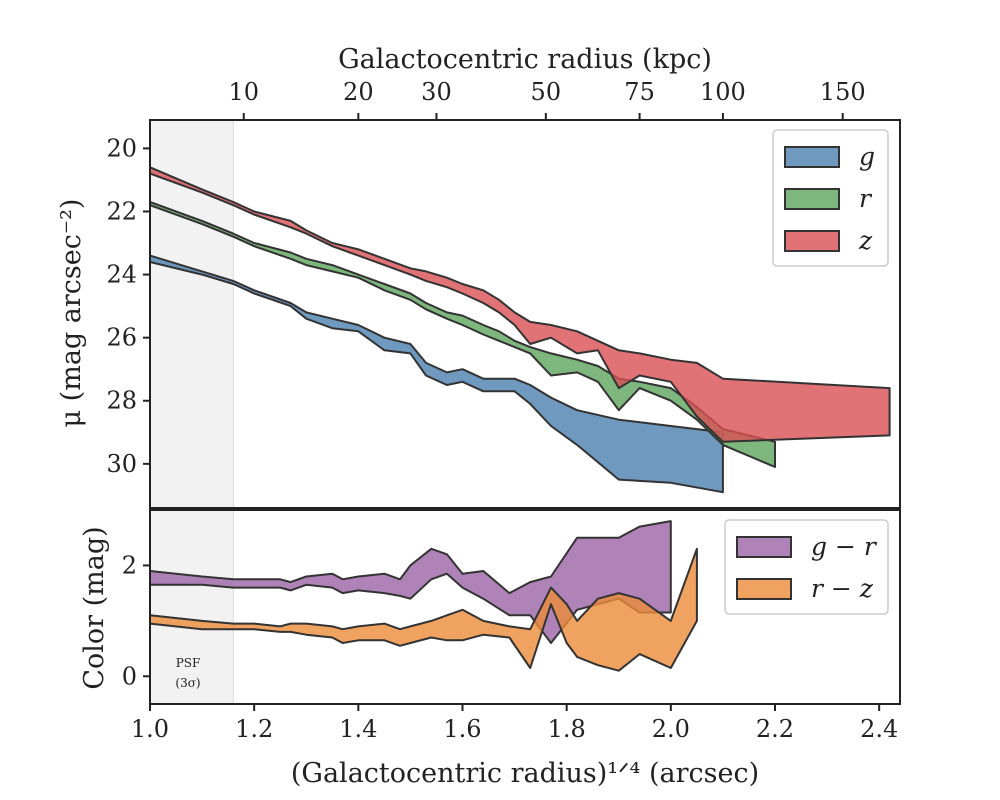 The width and height of the screenshot is (1000, 800). I want to click on color-legend-label-0: g − r, so click(844, 546).